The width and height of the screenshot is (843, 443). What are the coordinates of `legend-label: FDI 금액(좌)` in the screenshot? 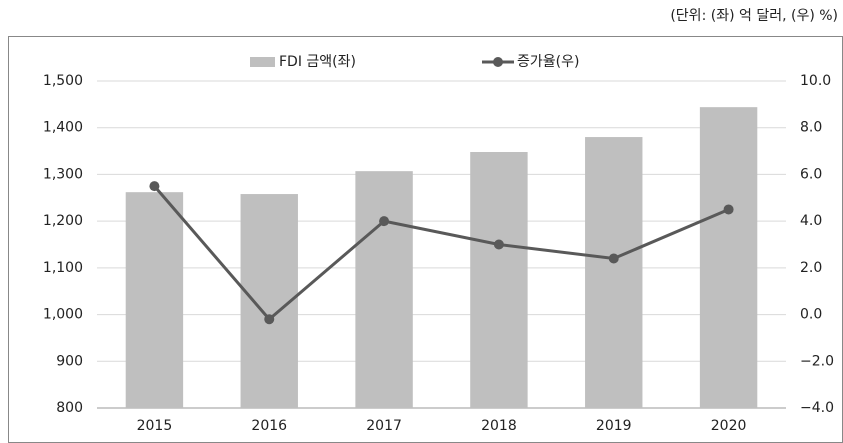 It's located at (317, 62).